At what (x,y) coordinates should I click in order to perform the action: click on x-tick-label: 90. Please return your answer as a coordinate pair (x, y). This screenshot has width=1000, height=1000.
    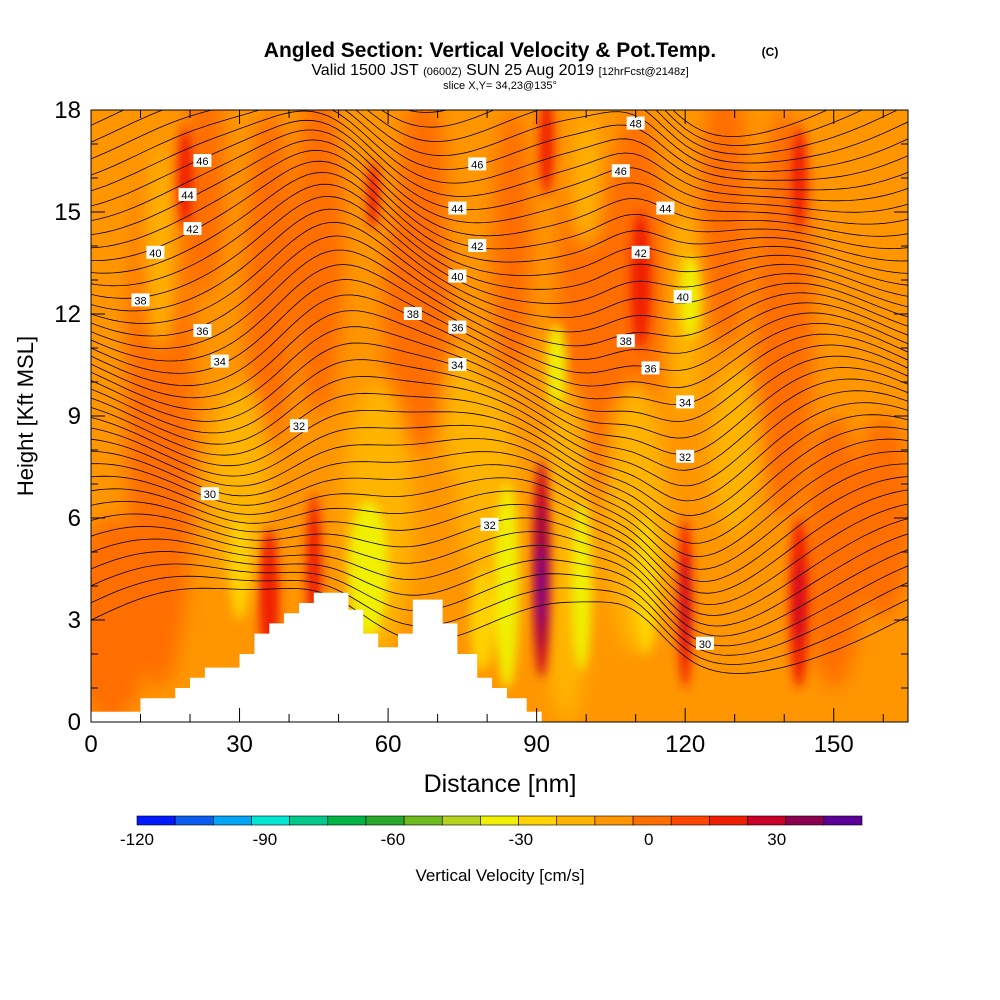
    Looking at the image, I should click on (536, 744).